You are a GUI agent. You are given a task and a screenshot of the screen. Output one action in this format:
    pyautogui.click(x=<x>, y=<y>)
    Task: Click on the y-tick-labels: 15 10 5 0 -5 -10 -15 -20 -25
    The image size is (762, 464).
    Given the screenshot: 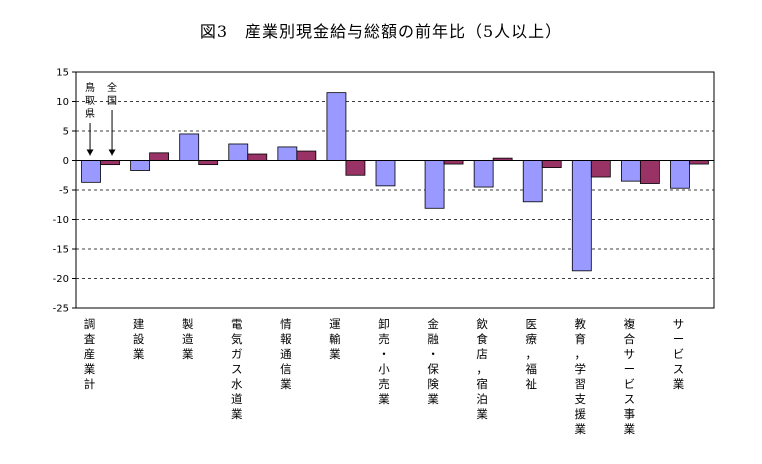 What is the action you would take?
    pyautogui.click(x=61, y=191)
    